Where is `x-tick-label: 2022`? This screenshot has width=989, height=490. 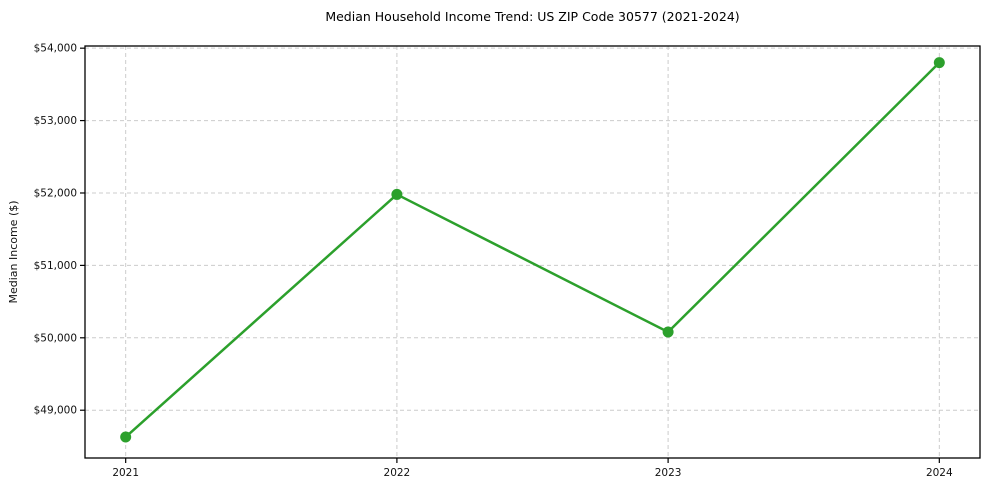 x-tick-label: 2022 is located at coordinates (397, 473).